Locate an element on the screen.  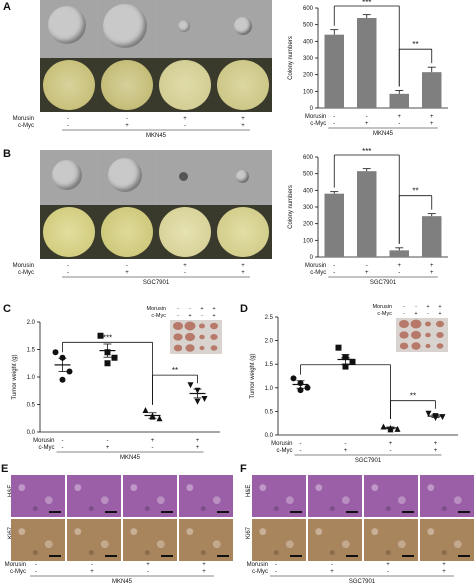
inset-morusin-label: Morusin is located at coordinates (382, 307).